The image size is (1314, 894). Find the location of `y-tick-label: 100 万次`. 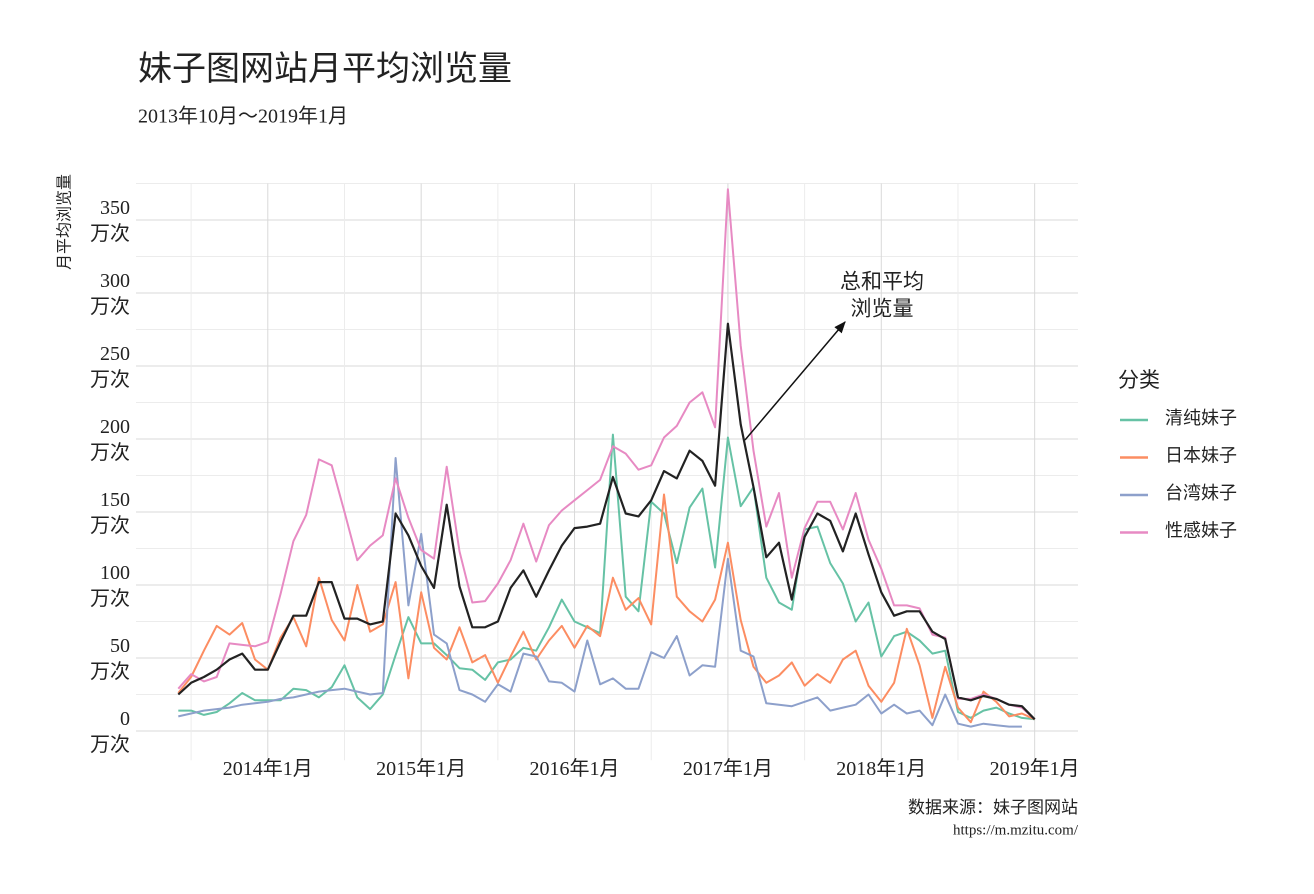

y-tick-label: 100 万次 is located at coordinates (110, 586).